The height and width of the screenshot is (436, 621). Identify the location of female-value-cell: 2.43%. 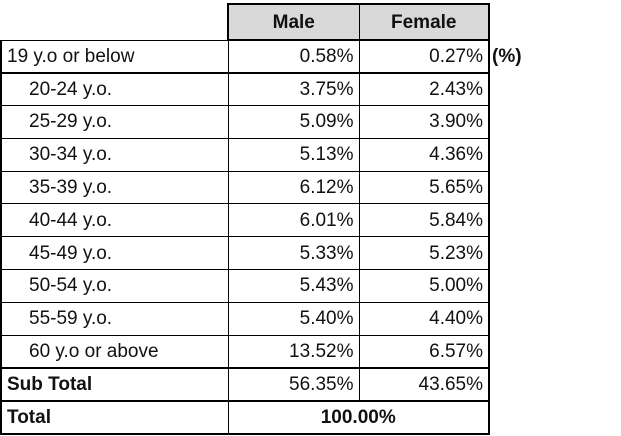
(424, 89).